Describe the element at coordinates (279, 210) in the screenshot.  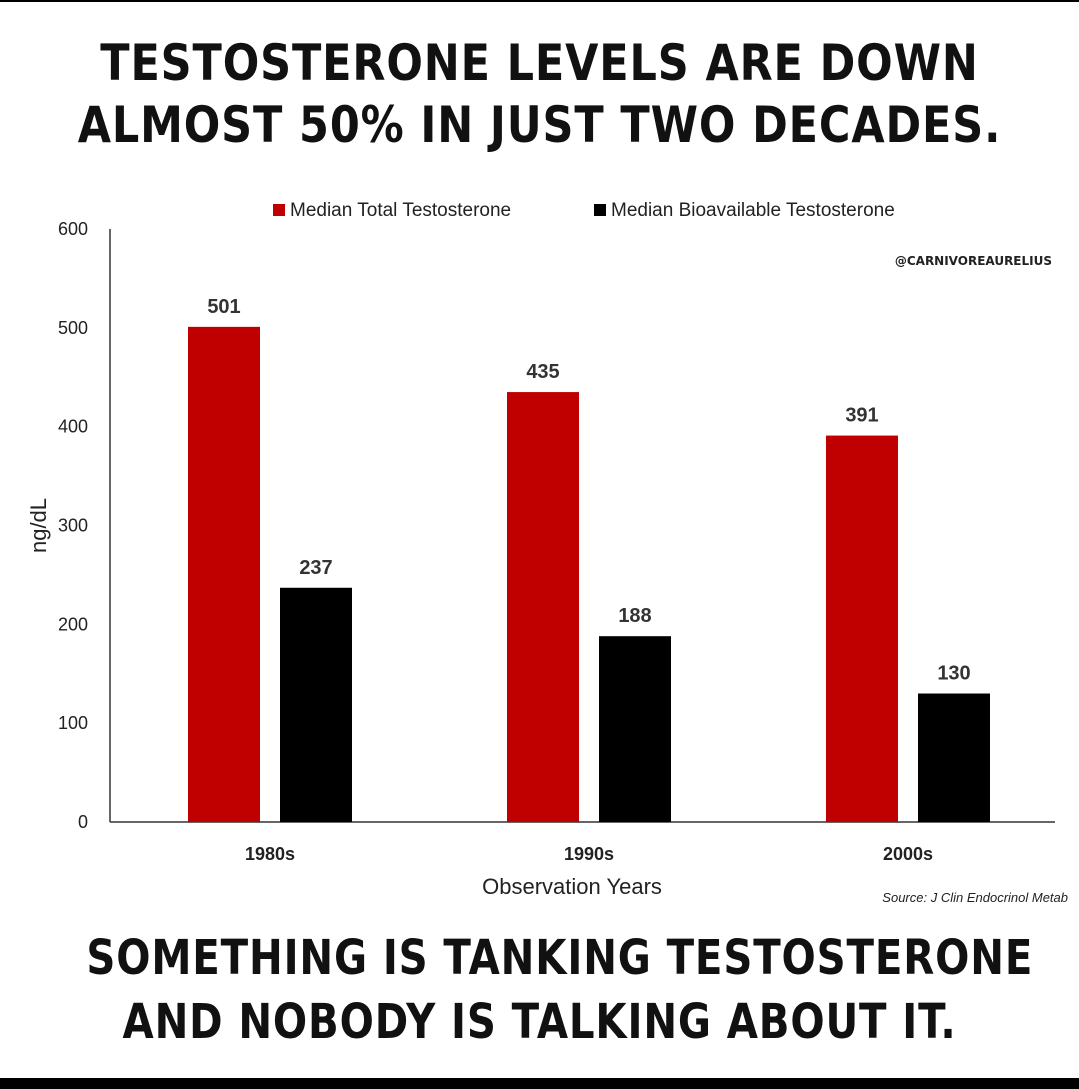
I see `legend-swatch-total` at that location.